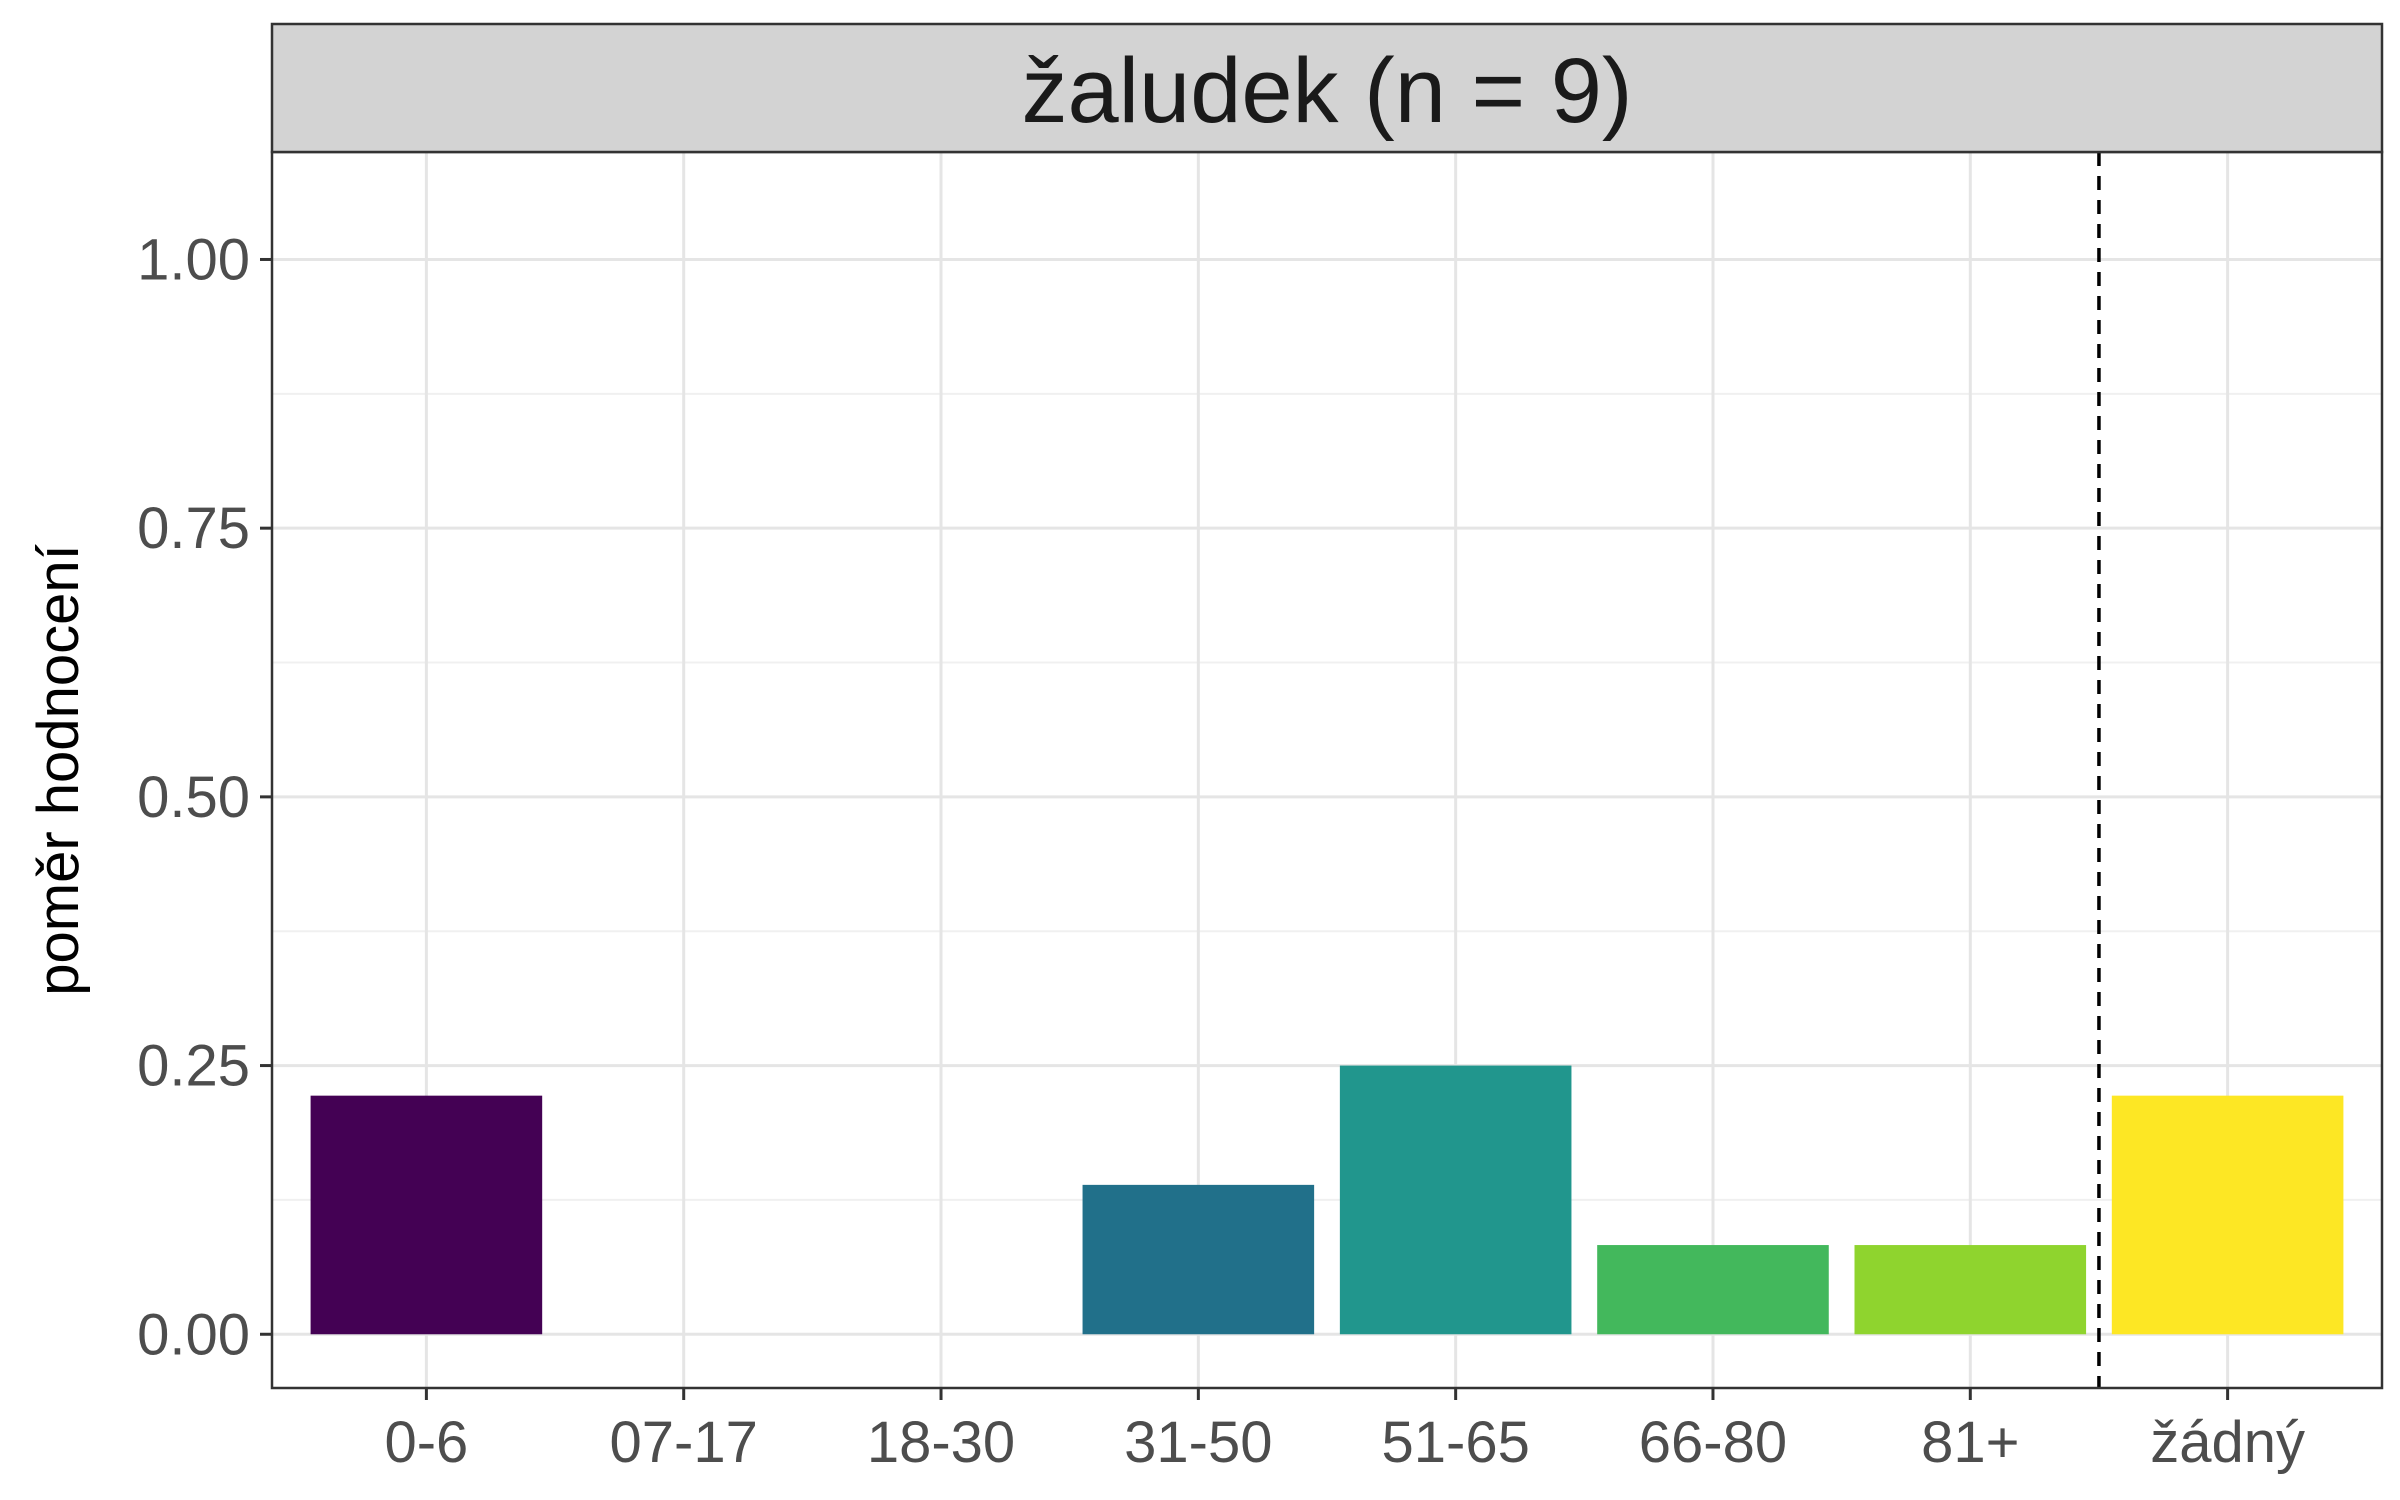 The width and height of the screenshot is (2400, 1500). Describe the element at coordinates (426, 1442) in the screenshot. I see `x-tick-label: 0-6` at that location.